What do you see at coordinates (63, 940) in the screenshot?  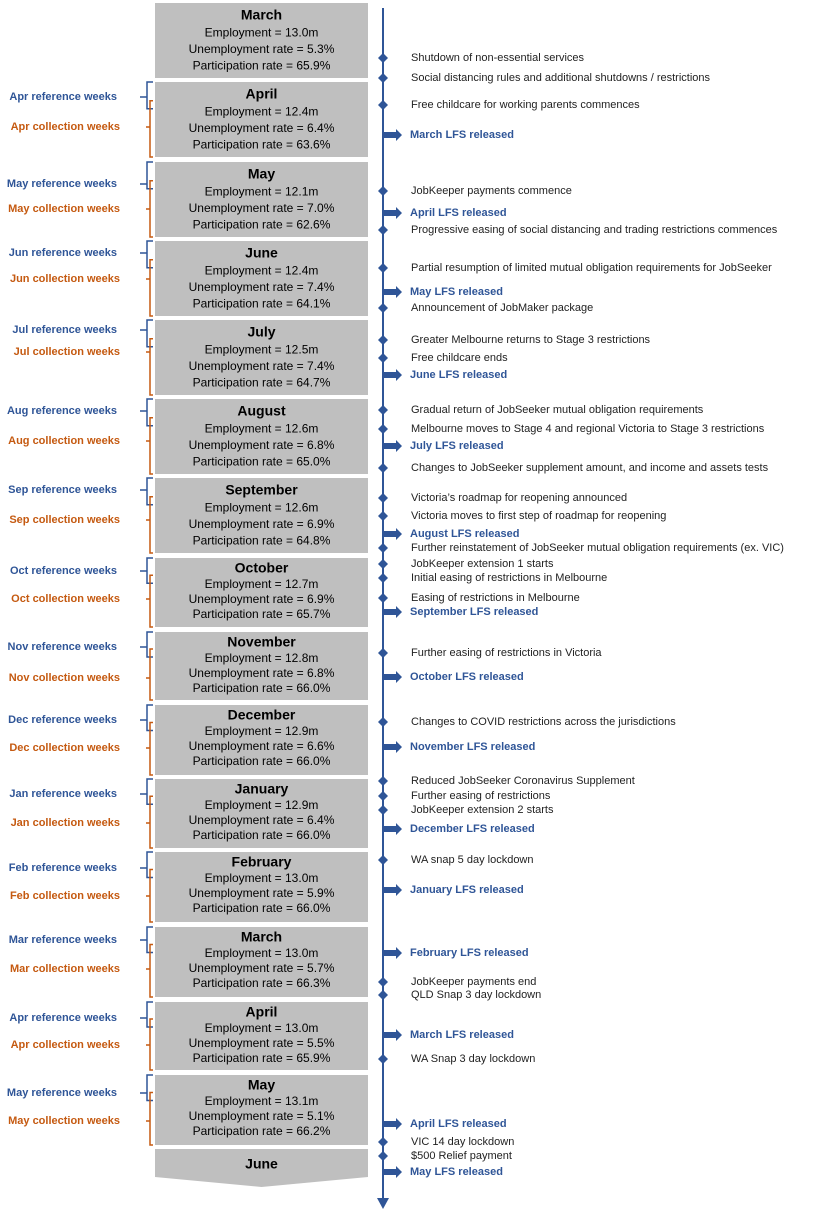 I see `reference-weeks-label: Mar reference weeks` at bounding box center [63, 940].